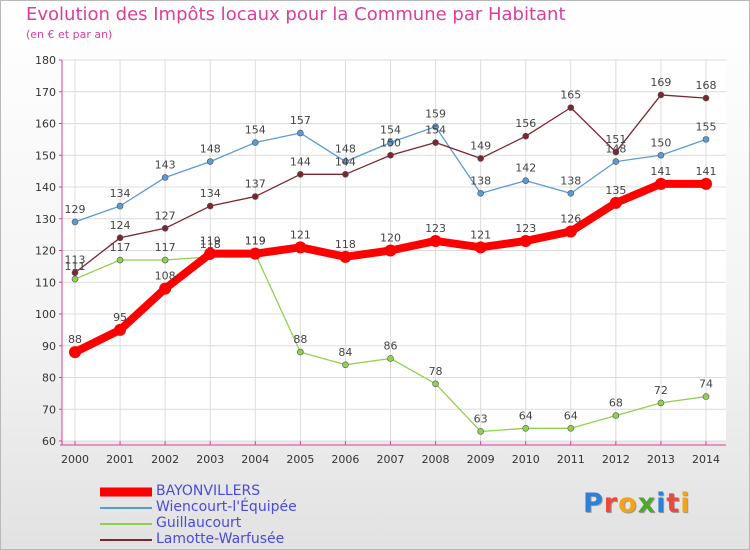 This screenshot has height=550, width=750. I want to click on data-label: 124, so click(120, 225).